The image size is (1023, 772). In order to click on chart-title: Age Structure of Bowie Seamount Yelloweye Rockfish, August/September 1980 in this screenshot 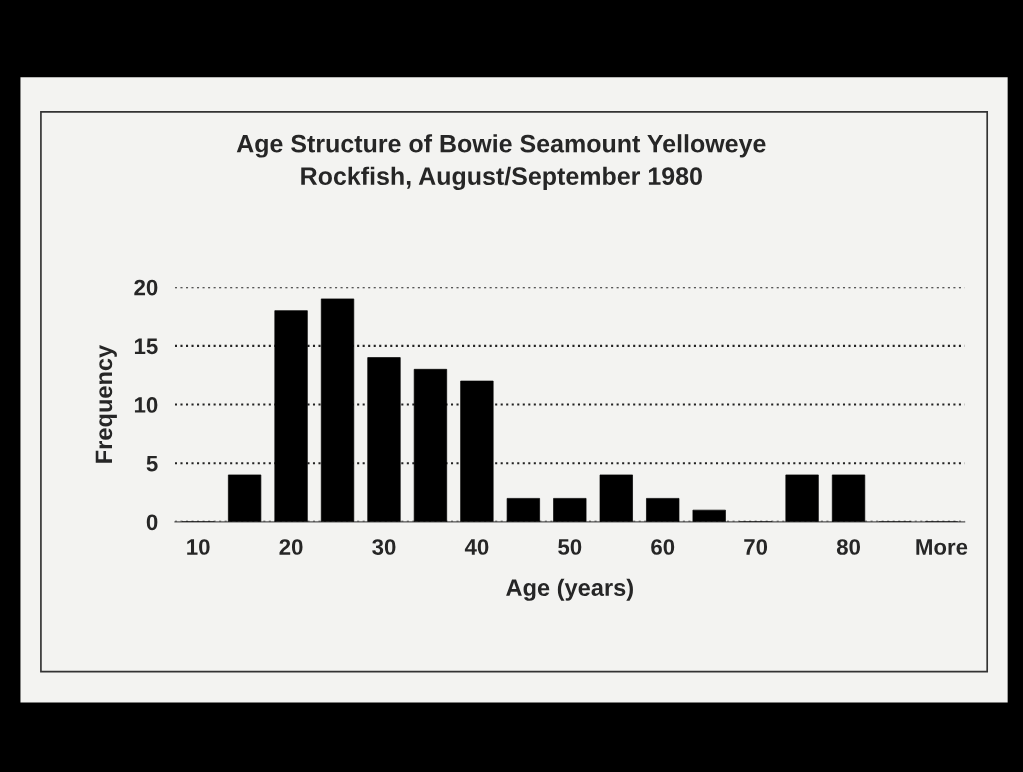, I will do `click(501, 162)`.